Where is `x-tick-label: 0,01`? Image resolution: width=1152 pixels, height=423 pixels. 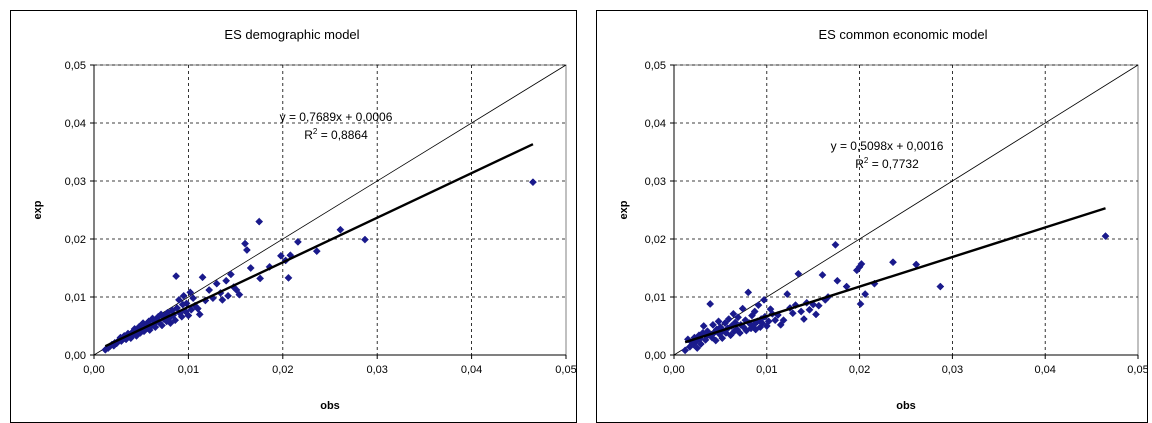 x-tick-label: 0,01 is located at coordinates (188, 370).